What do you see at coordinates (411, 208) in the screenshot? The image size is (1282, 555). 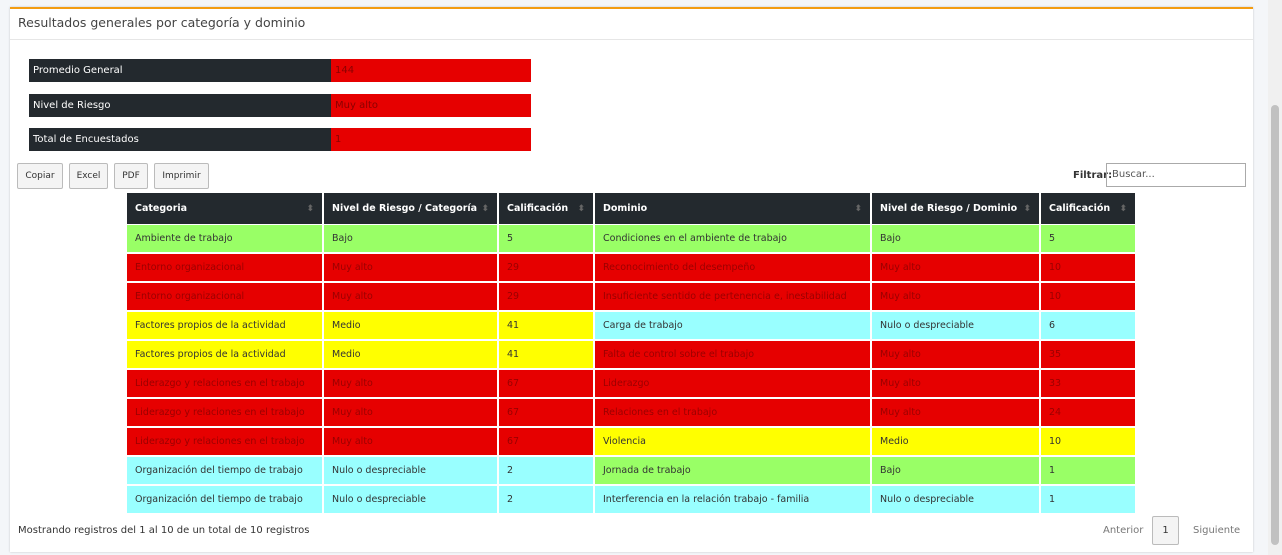 I see `column-header: Nivel de Riesgo / Categoría` at bounding box center [411, 208].